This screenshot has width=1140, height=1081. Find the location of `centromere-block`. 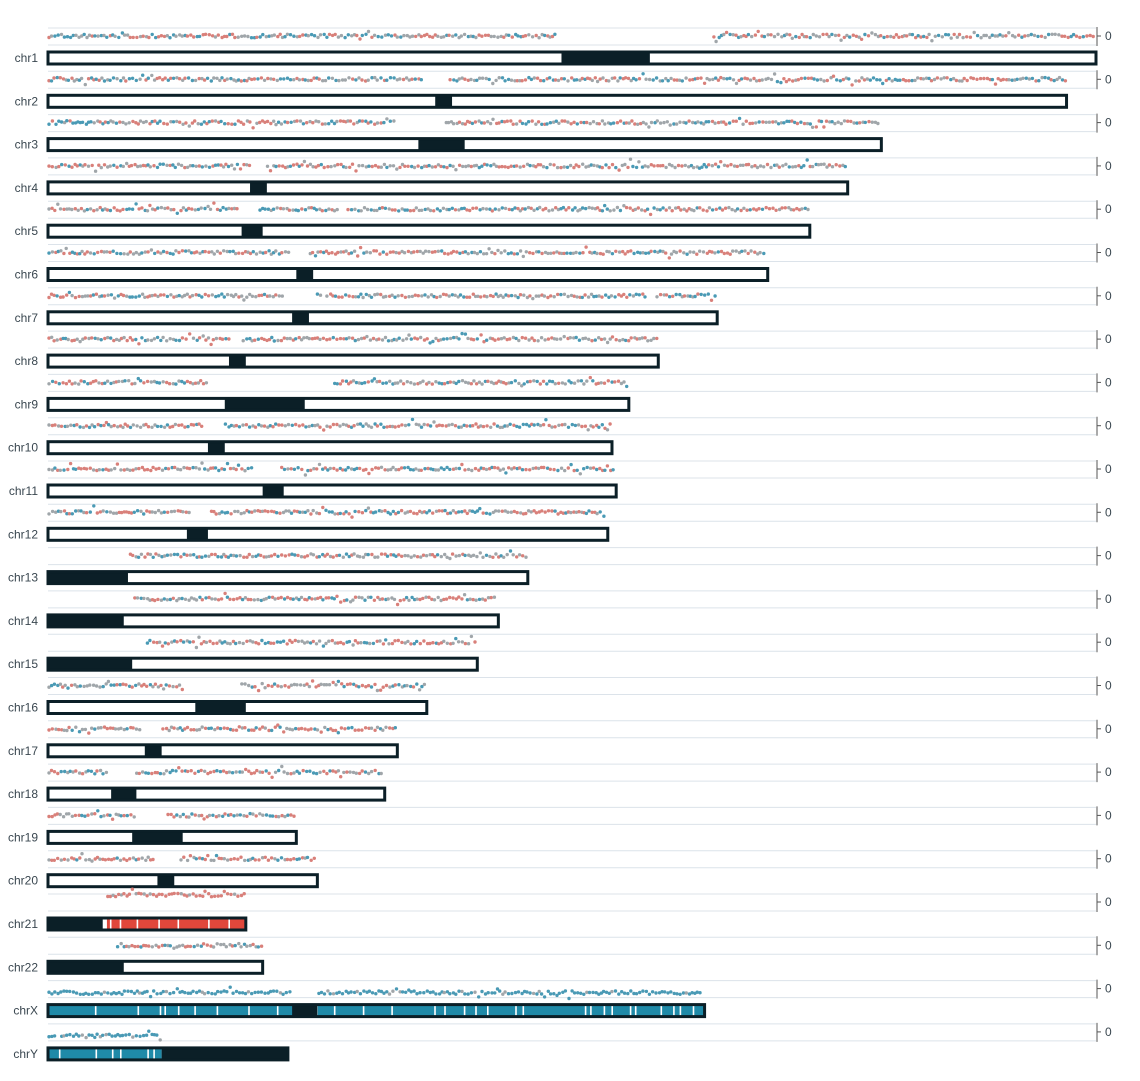

centromere-block is located at coordinates (300, 317).